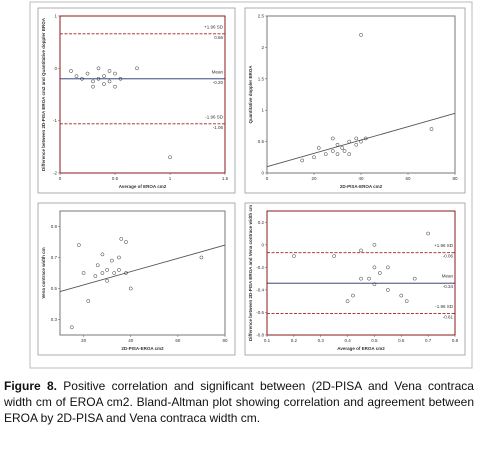 Image resolution: width=480 pixels, height=451 pixels. What do you see at coordinates (428, 340) in the screenshot?
I see `x-tick-label: 0.7` at bounding box center [428, 340].